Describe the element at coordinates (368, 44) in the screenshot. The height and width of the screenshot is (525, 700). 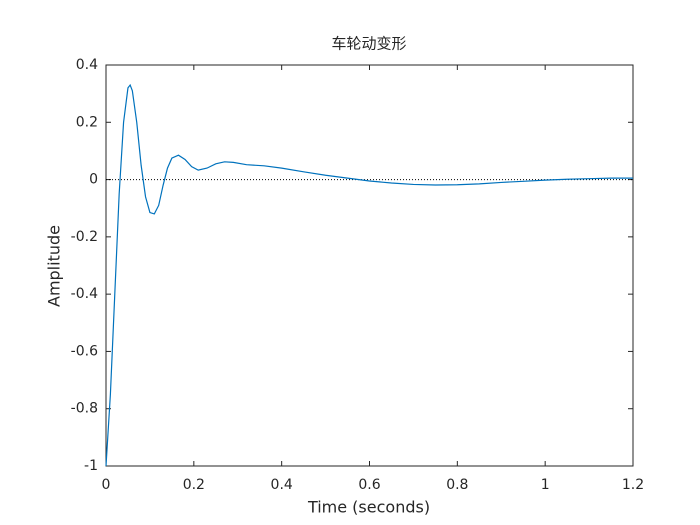
I see `chart-title: 车轮动变形` at that location.